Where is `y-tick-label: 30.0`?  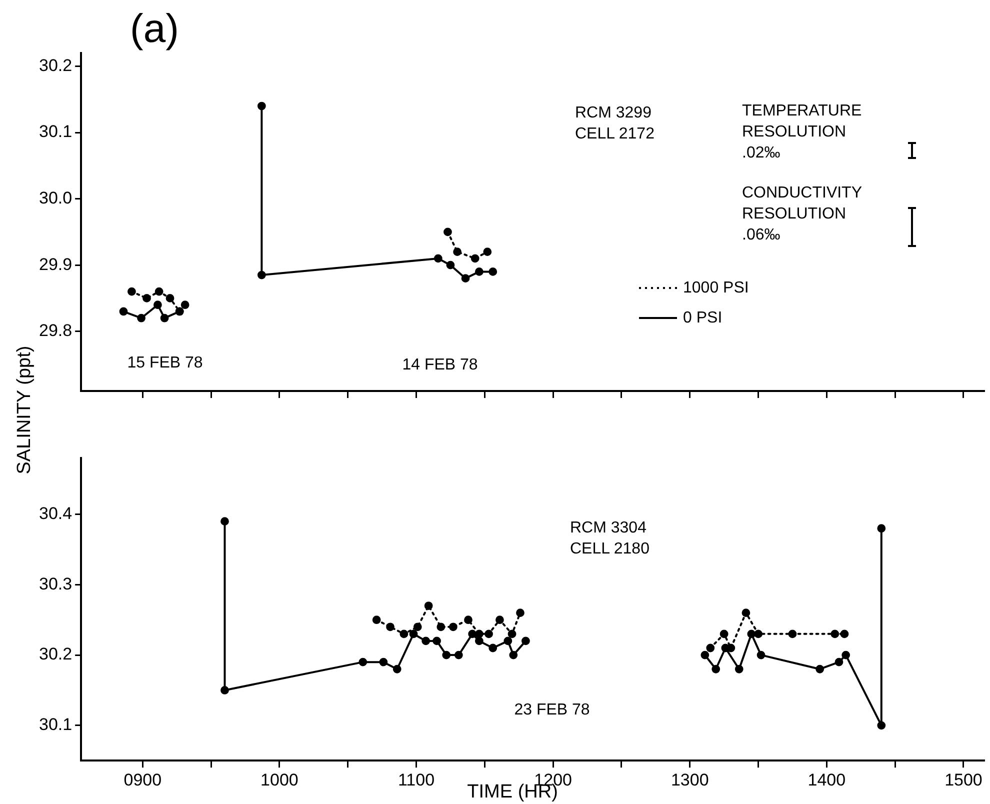
y-tick-label: 30.0 is located at coordinates (55, 198).